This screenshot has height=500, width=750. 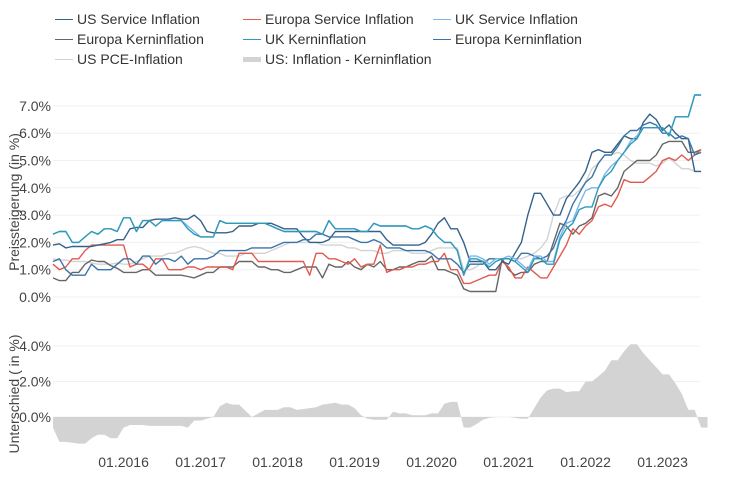 I want to click on bottom-y-tick-label: 0.0%, so click(x=35, y=417).